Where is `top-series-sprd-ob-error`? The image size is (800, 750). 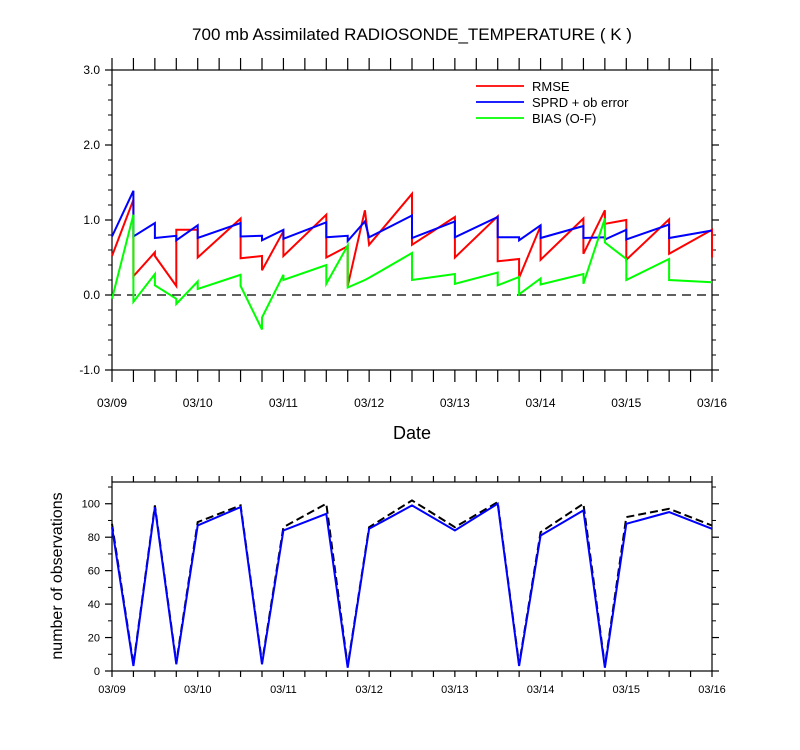
top-series-sprd-ob-error is located at coordinates (412, 217).